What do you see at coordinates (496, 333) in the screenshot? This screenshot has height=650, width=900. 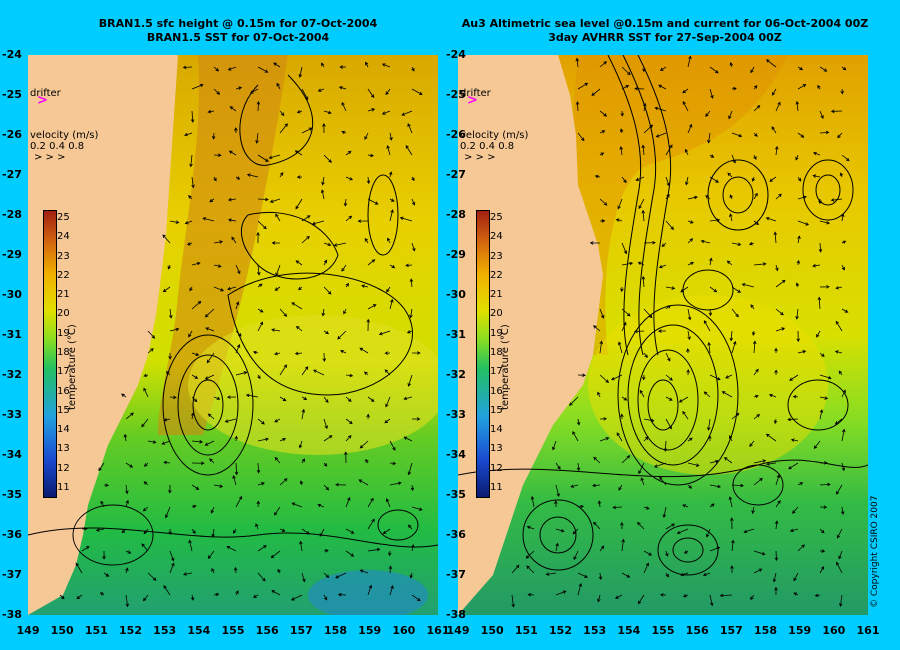 I see `colorbar-tick: 19` at bounding box center [496, 333].